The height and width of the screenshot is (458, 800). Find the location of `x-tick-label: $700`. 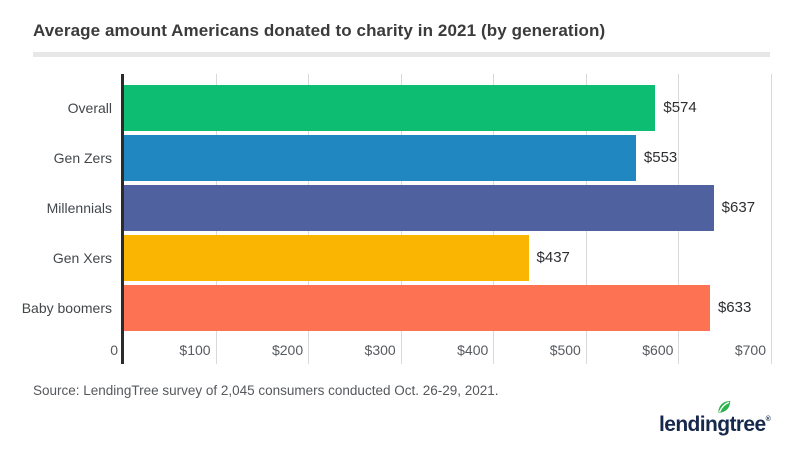

x-tick-label: $700 is located at coordinates (750, 350).